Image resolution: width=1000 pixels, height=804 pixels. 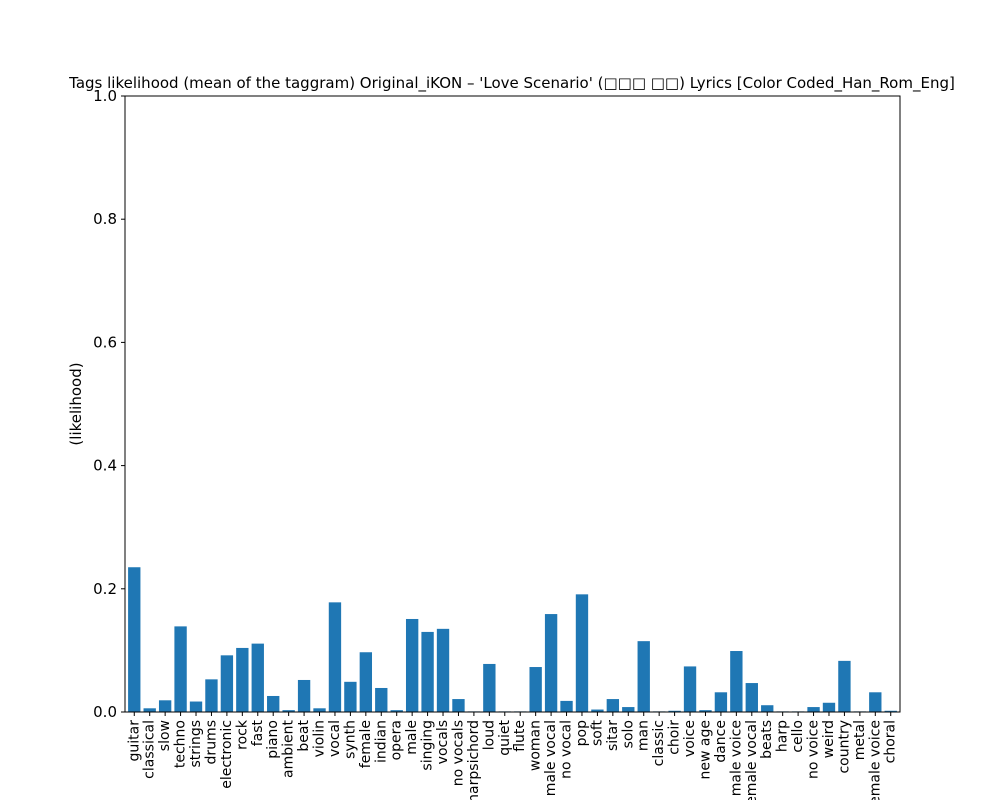 I want to click on bar-voice, so click(x=690, y=689).